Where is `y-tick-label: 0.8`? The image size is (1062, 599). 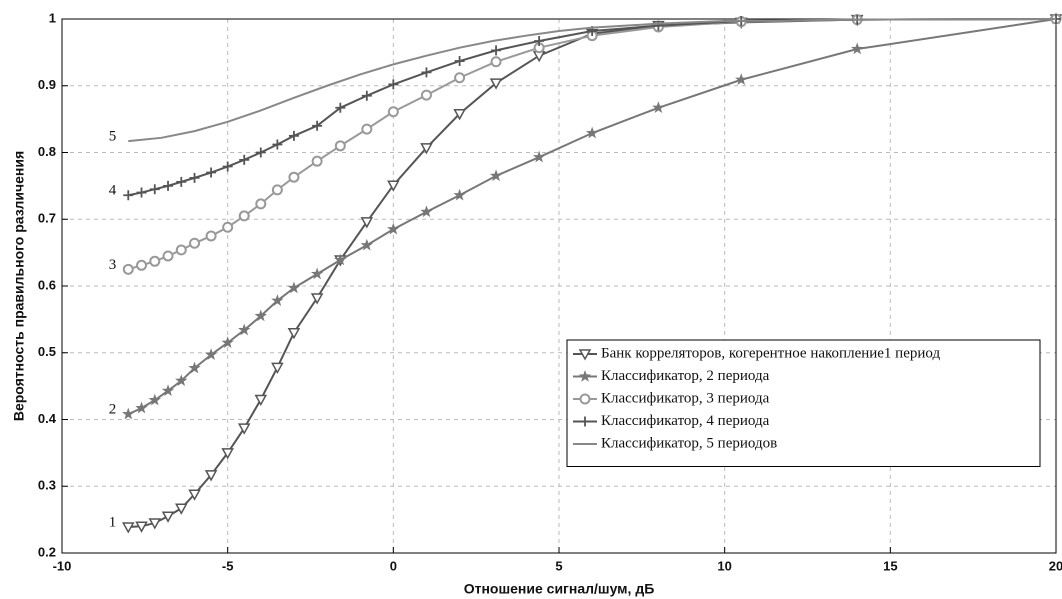
y-tick-label: 0.8 is located at coordinates (47, 151).